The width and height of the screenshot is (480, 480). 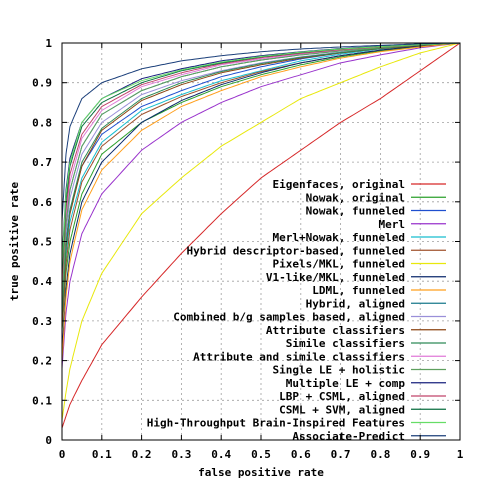 What do you see at coordinates (42, 361) in the screenshot?
I see `y-tick-label: 0.2` at bounding box center [42, 361].